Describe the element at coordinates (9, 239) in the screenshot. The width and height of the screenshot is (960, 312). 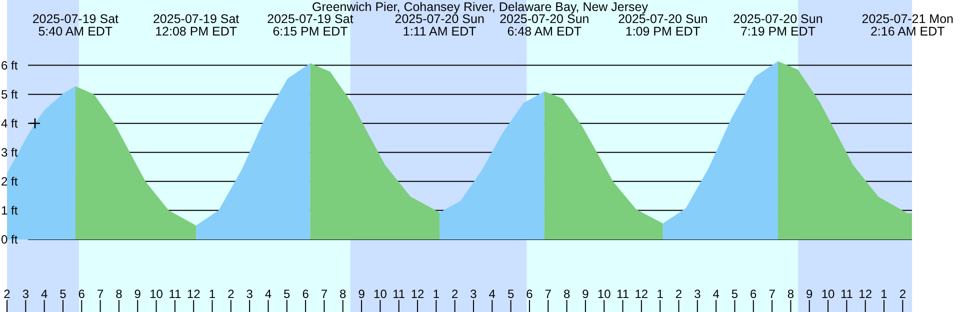
I see `y-tick-label: 0 ft` at that location.